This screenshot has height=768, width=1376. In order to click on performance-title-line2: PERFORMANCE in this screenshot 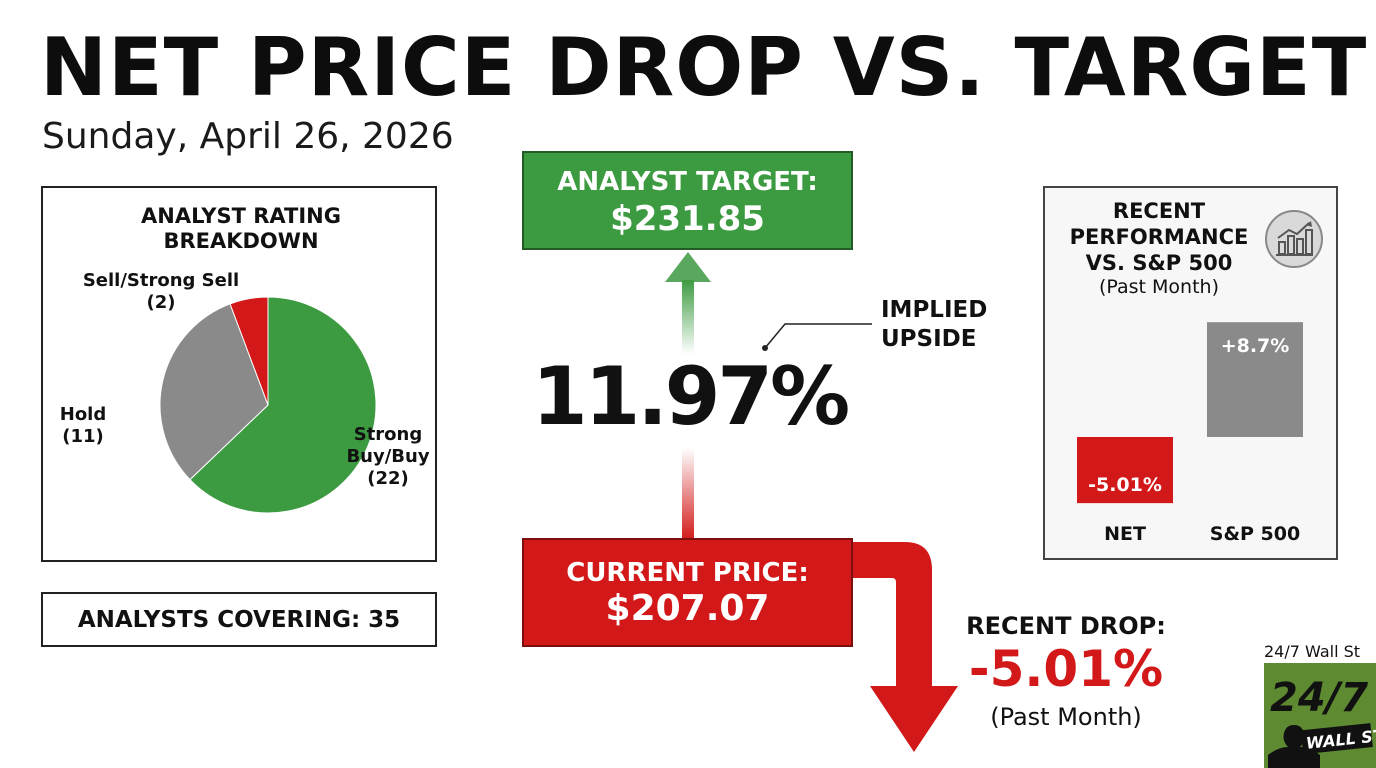, I will do `click(1159, 237)`.